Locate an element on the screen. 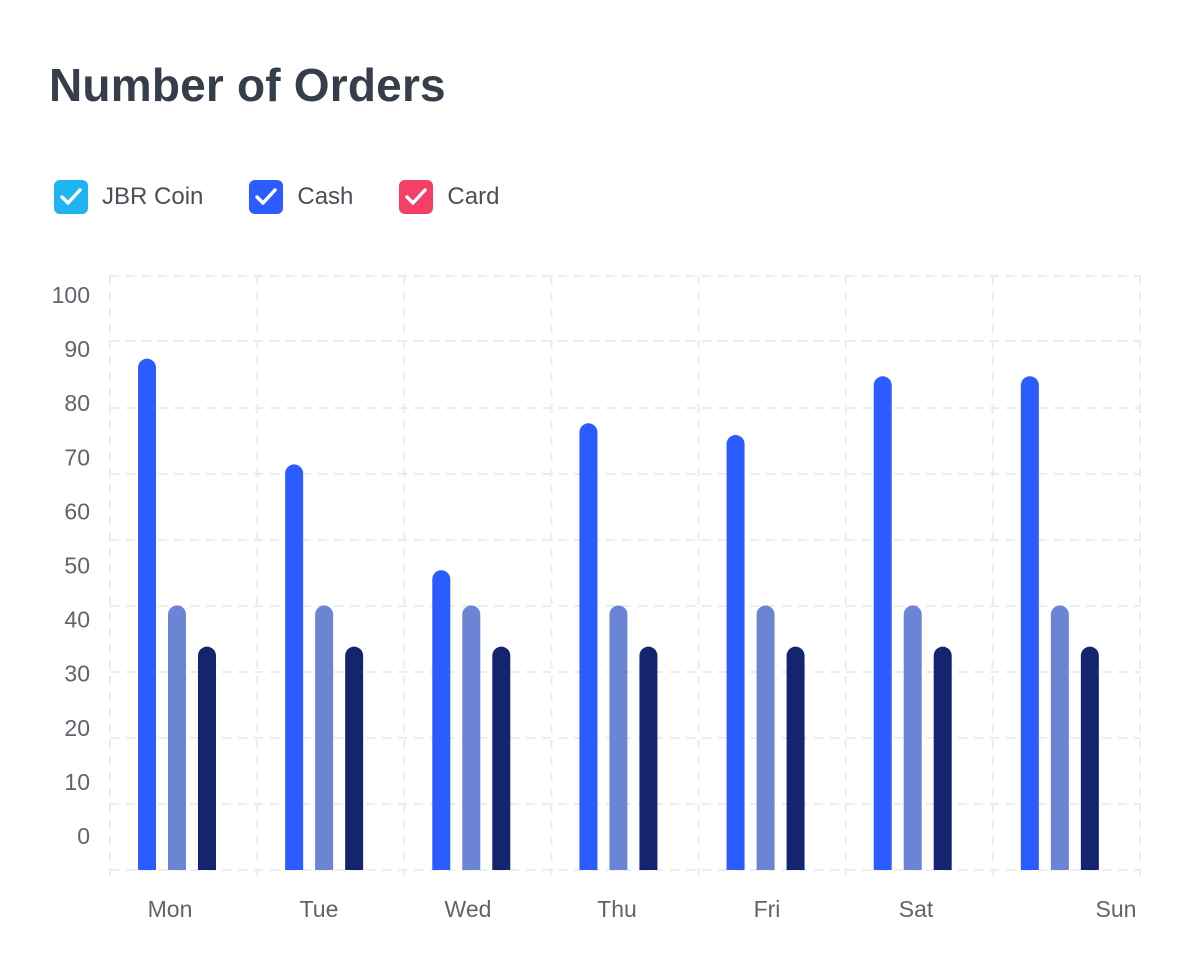  legend-label-jbr-coin: JBR Coin is located at coordinates (153, 196).